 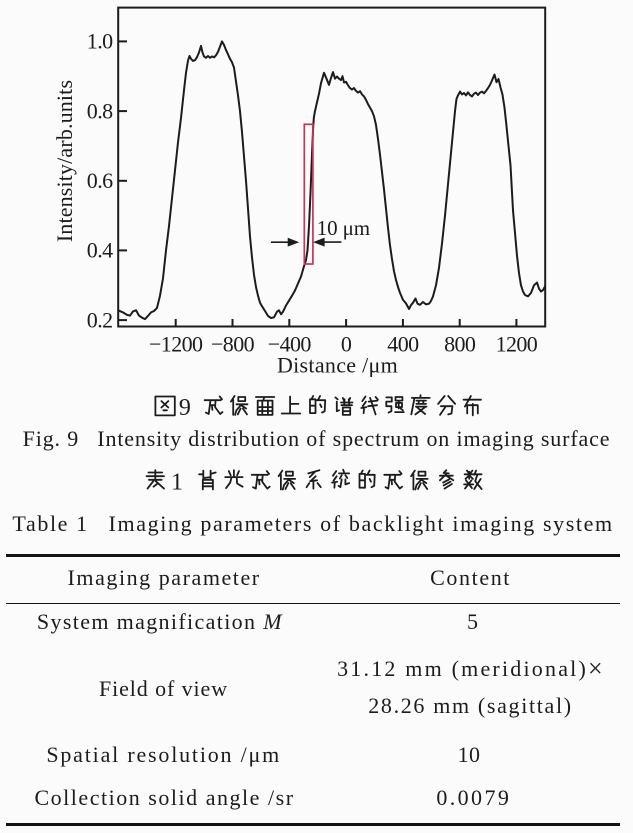 I want to click on svg-text: 9, so click(x=185, y=408).